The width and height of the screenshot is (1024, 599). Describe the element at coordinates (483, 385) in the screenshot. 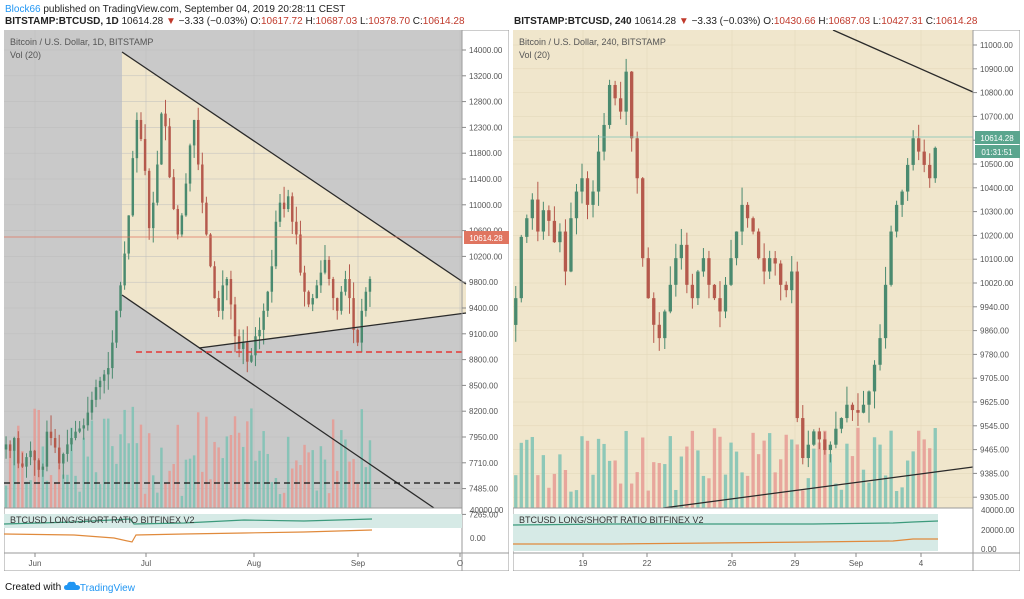

I see `y-tick-label: 8500.00` at that location.